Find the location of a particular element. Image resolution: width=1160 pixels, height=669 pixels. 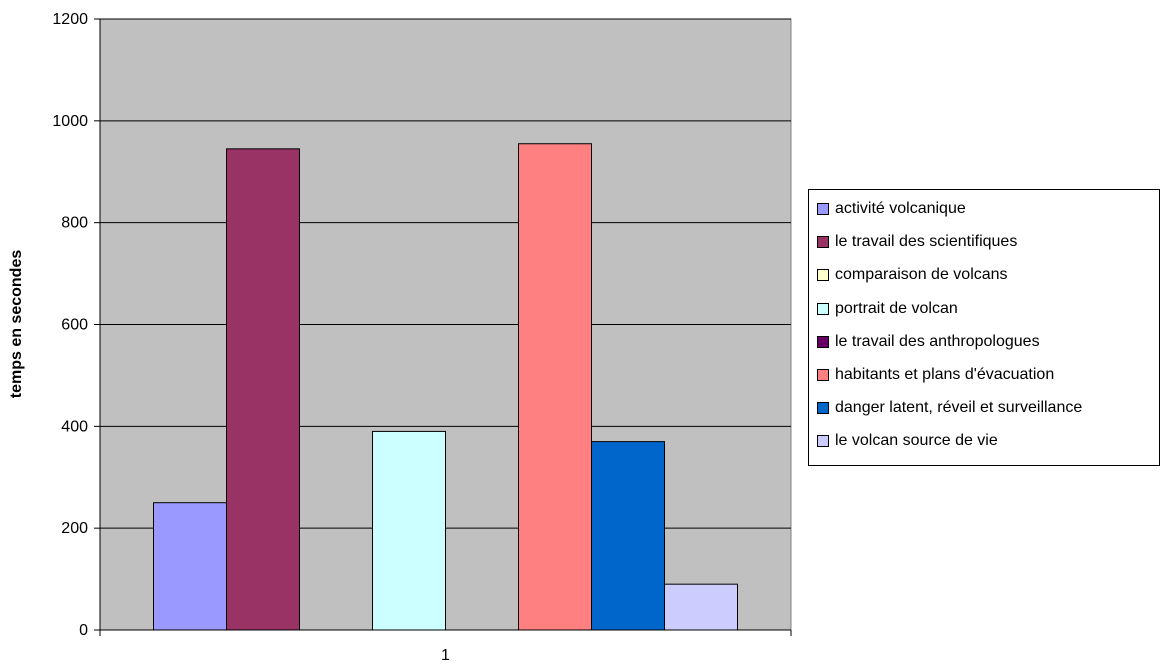

legend-item: portrait de volcan is located at coordinates (887, 309).